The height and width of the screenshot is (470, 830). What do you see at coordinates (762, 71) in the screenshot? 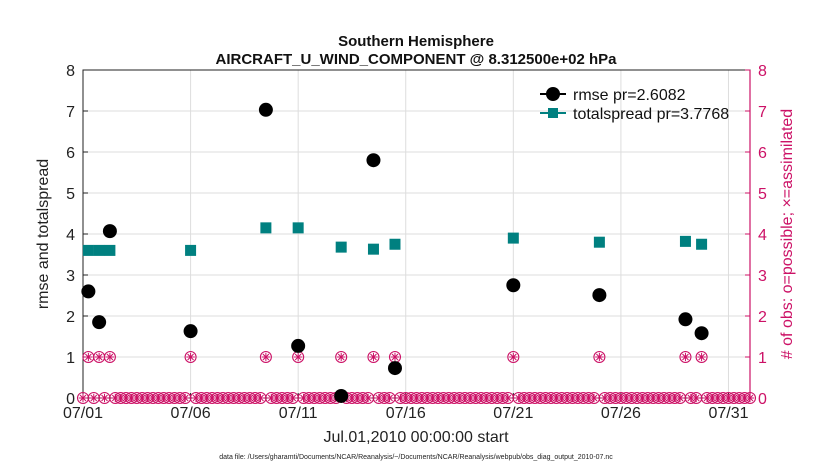
I see `y-tick-label-right-8: 8` at bounding box center [762, 71].